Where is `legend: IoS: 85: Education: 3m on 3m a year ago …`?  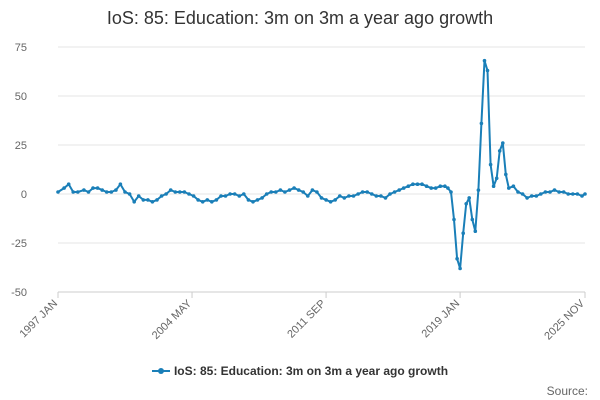
legend: IoS: 85: Education: 3m on 3m a year ago … is located at coordinates (300, 371).